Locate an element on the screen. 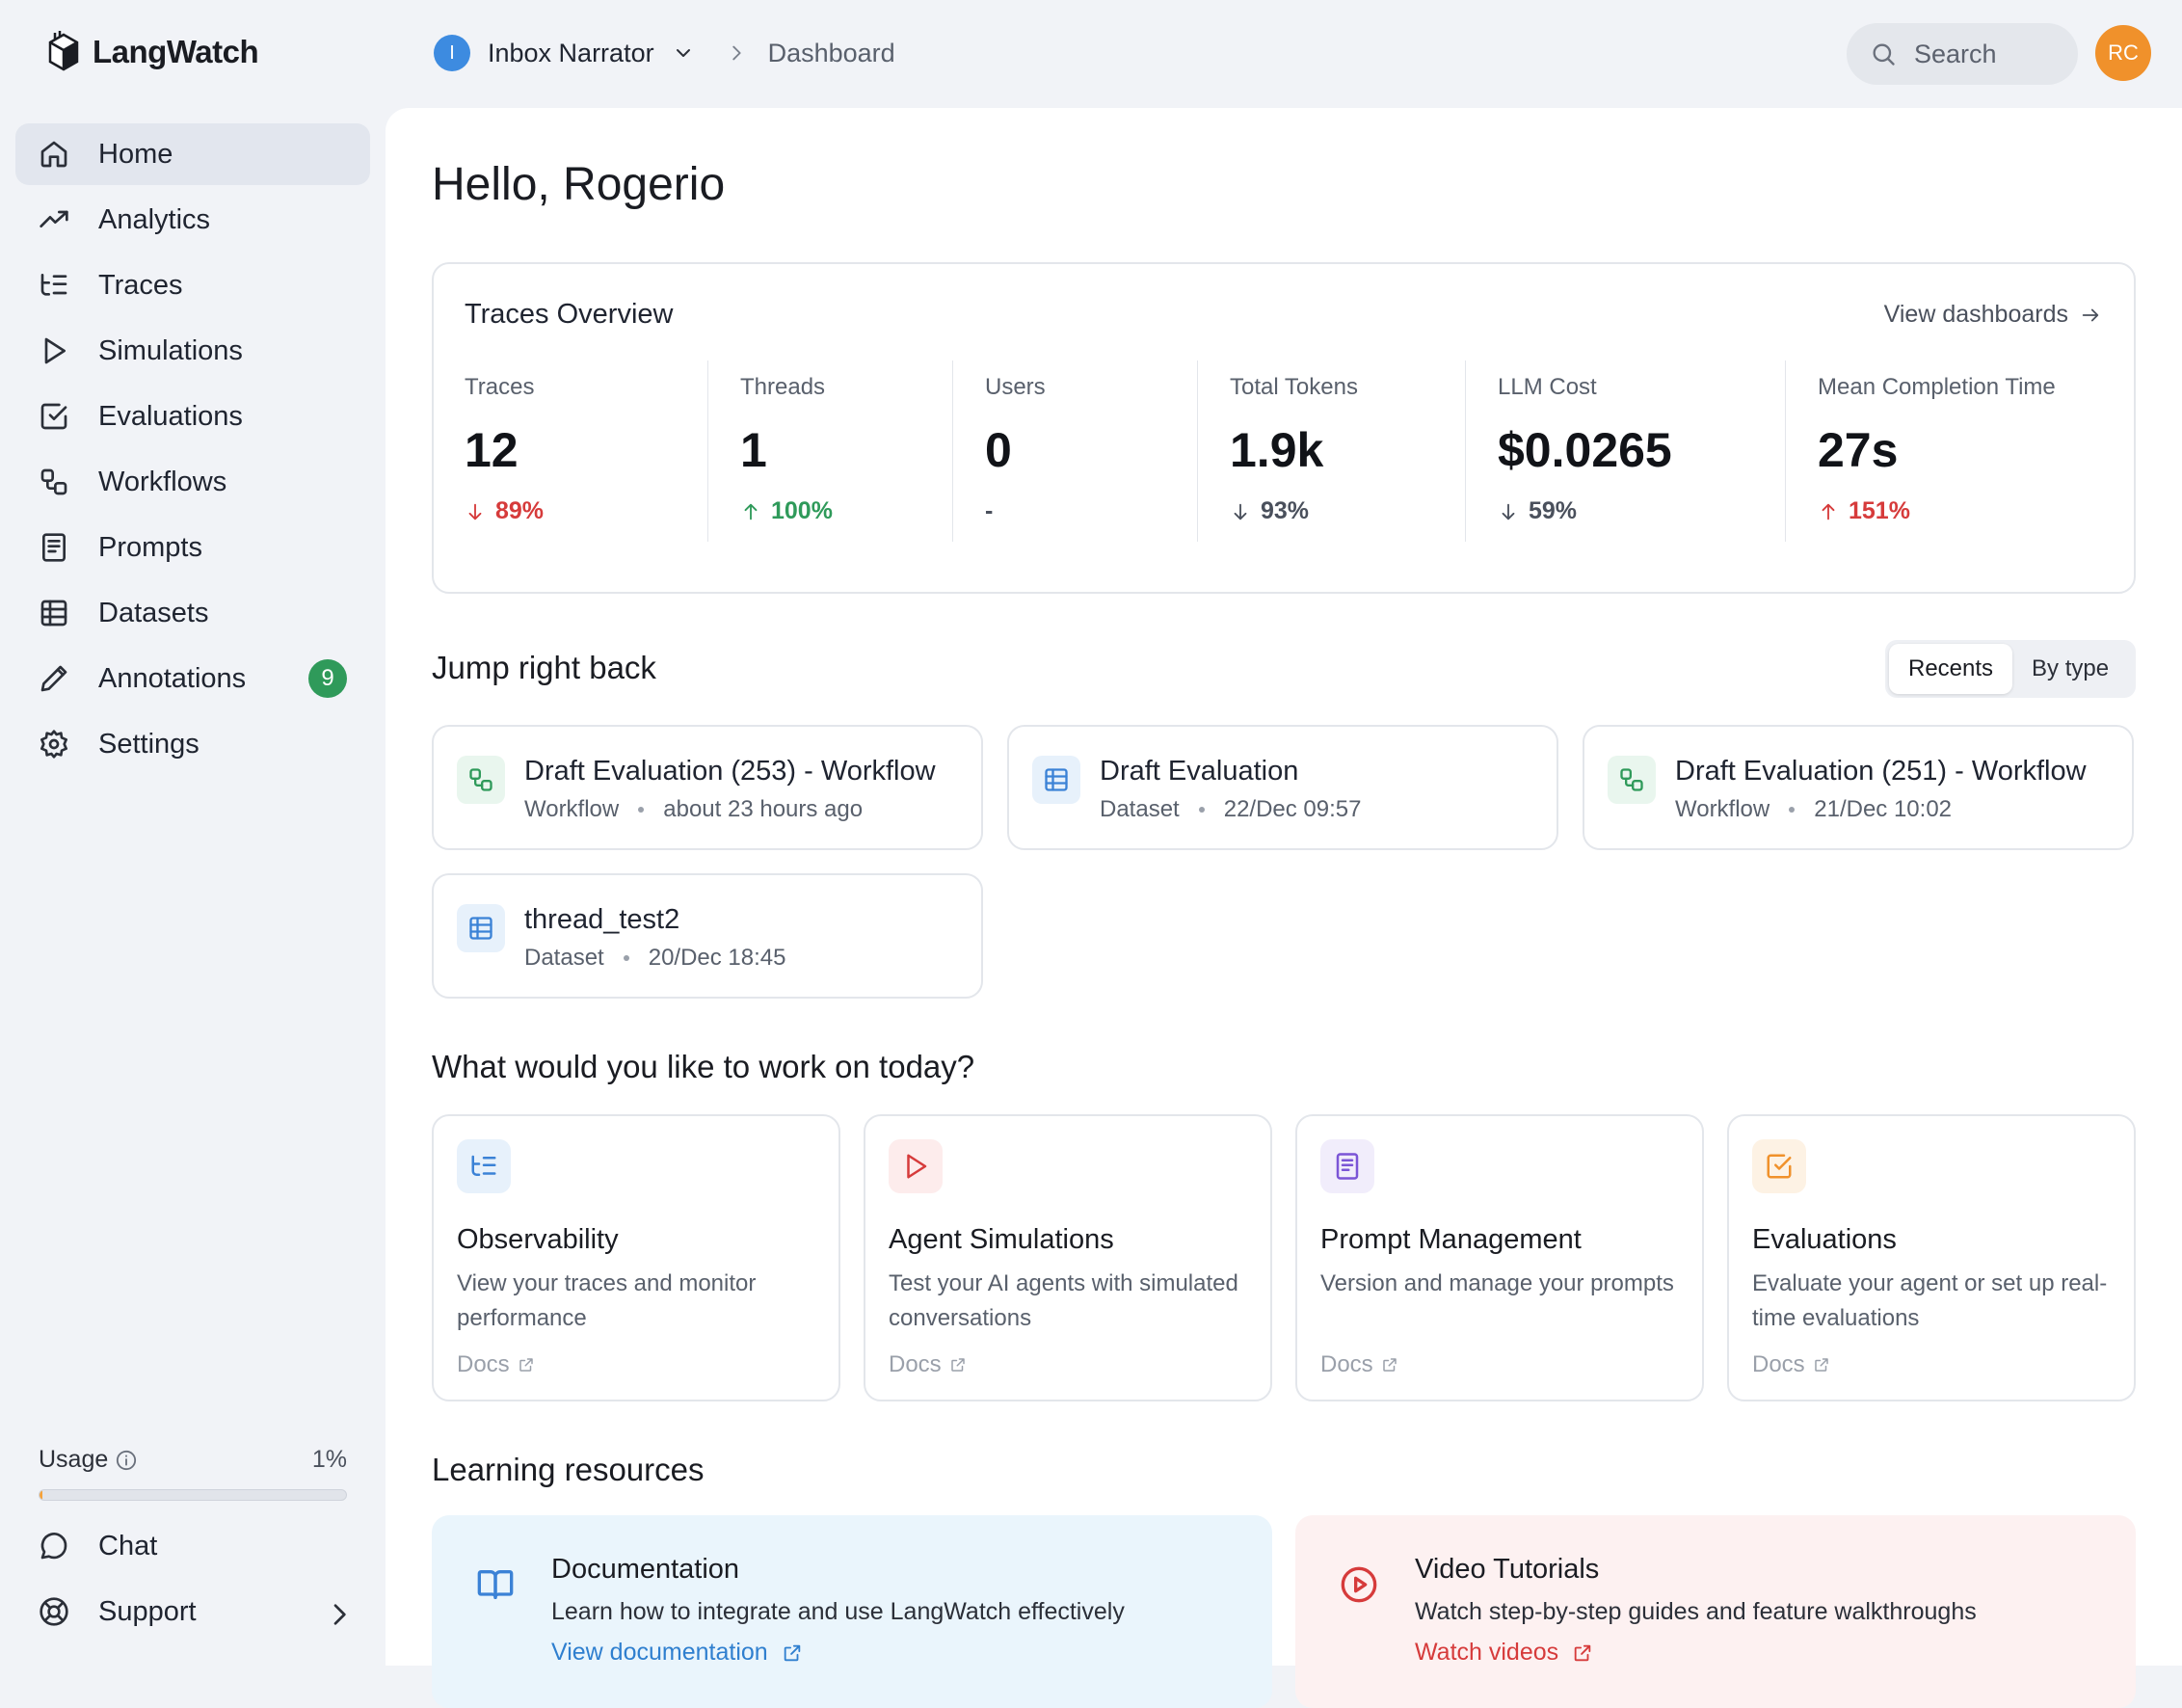 The image size is (2182, 1708). pencil-icon is located at coordinates (54, 678).